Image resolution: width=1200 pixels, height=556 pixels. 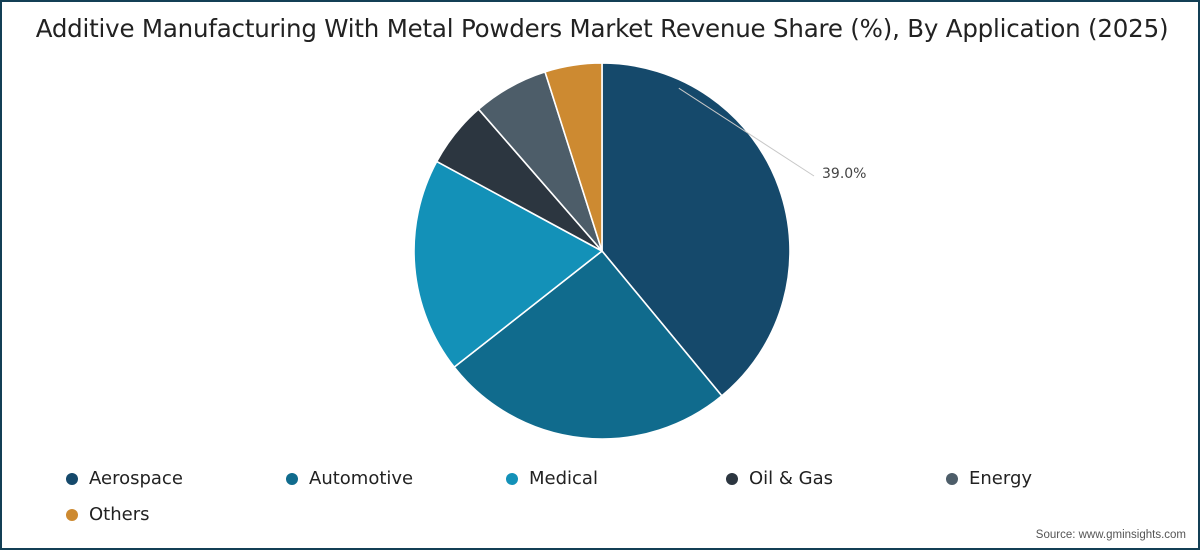 I want to click on callout-leader-line, so click(x=746, y=132).